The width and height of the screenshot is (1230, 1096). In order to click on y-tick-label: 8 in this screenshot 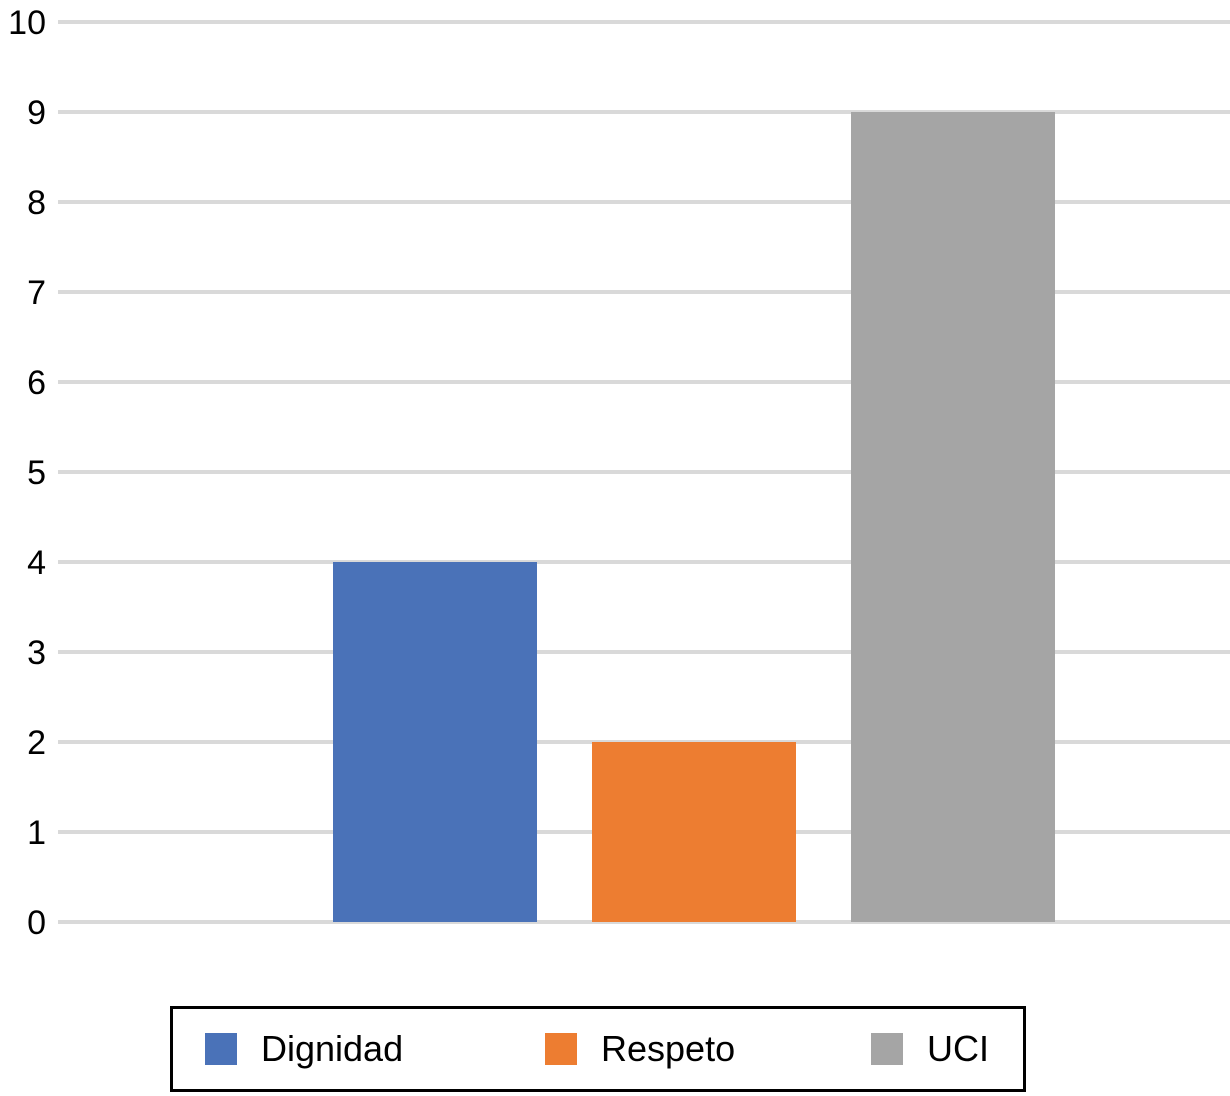, I will do `click(36, 203)`.